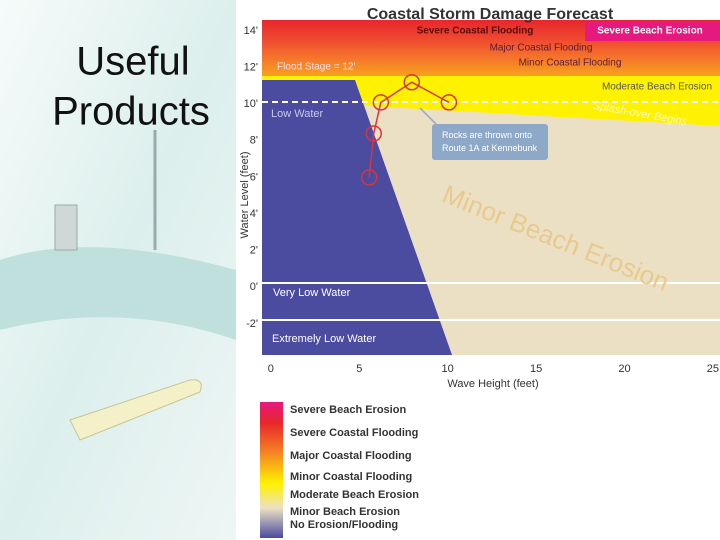 This screenshot has width=720, height=540. I want to click on slide-title: Products, so click(131, 112).